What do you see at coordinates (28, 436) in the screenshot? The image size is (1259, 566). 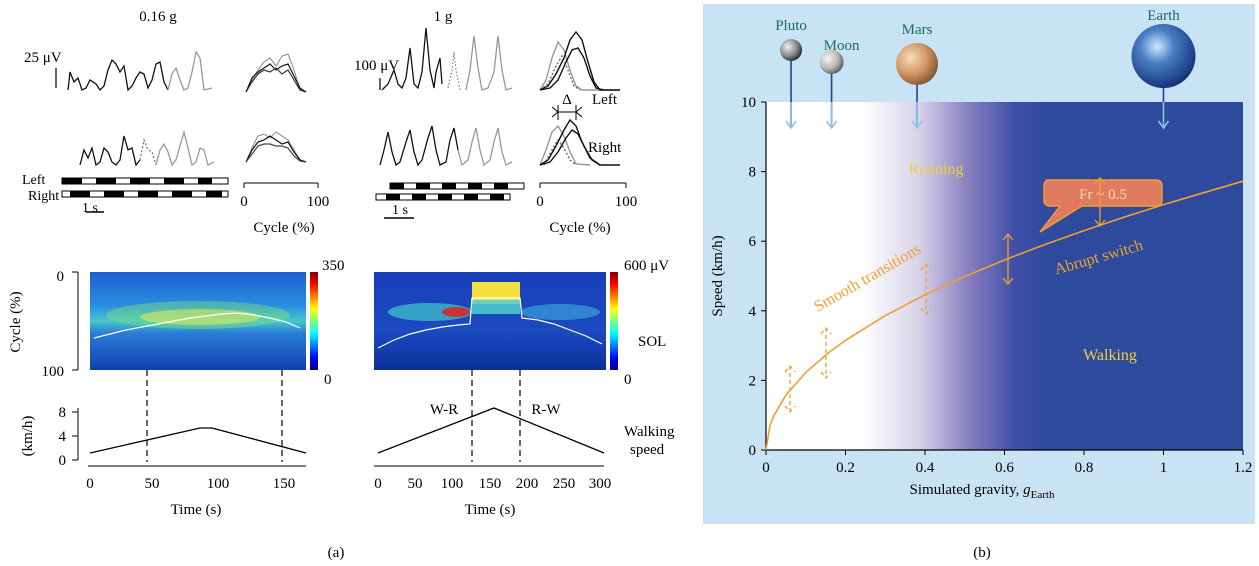 I see `speed-ylabel: (km/h)` at bounding box center [28, 436].